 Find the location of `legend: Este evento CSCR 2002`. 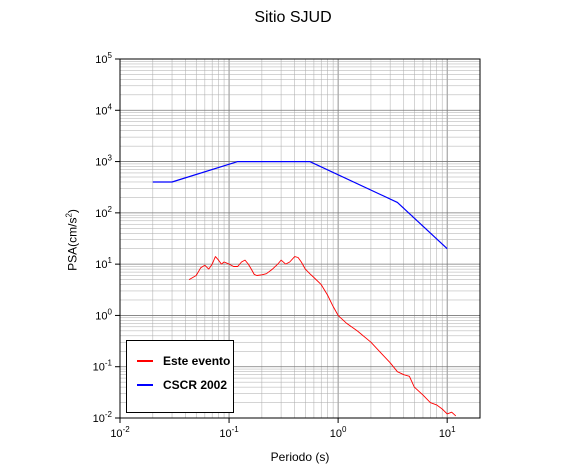

legend: Este evento CSCR 2002 is located at coordinates (180, 376).